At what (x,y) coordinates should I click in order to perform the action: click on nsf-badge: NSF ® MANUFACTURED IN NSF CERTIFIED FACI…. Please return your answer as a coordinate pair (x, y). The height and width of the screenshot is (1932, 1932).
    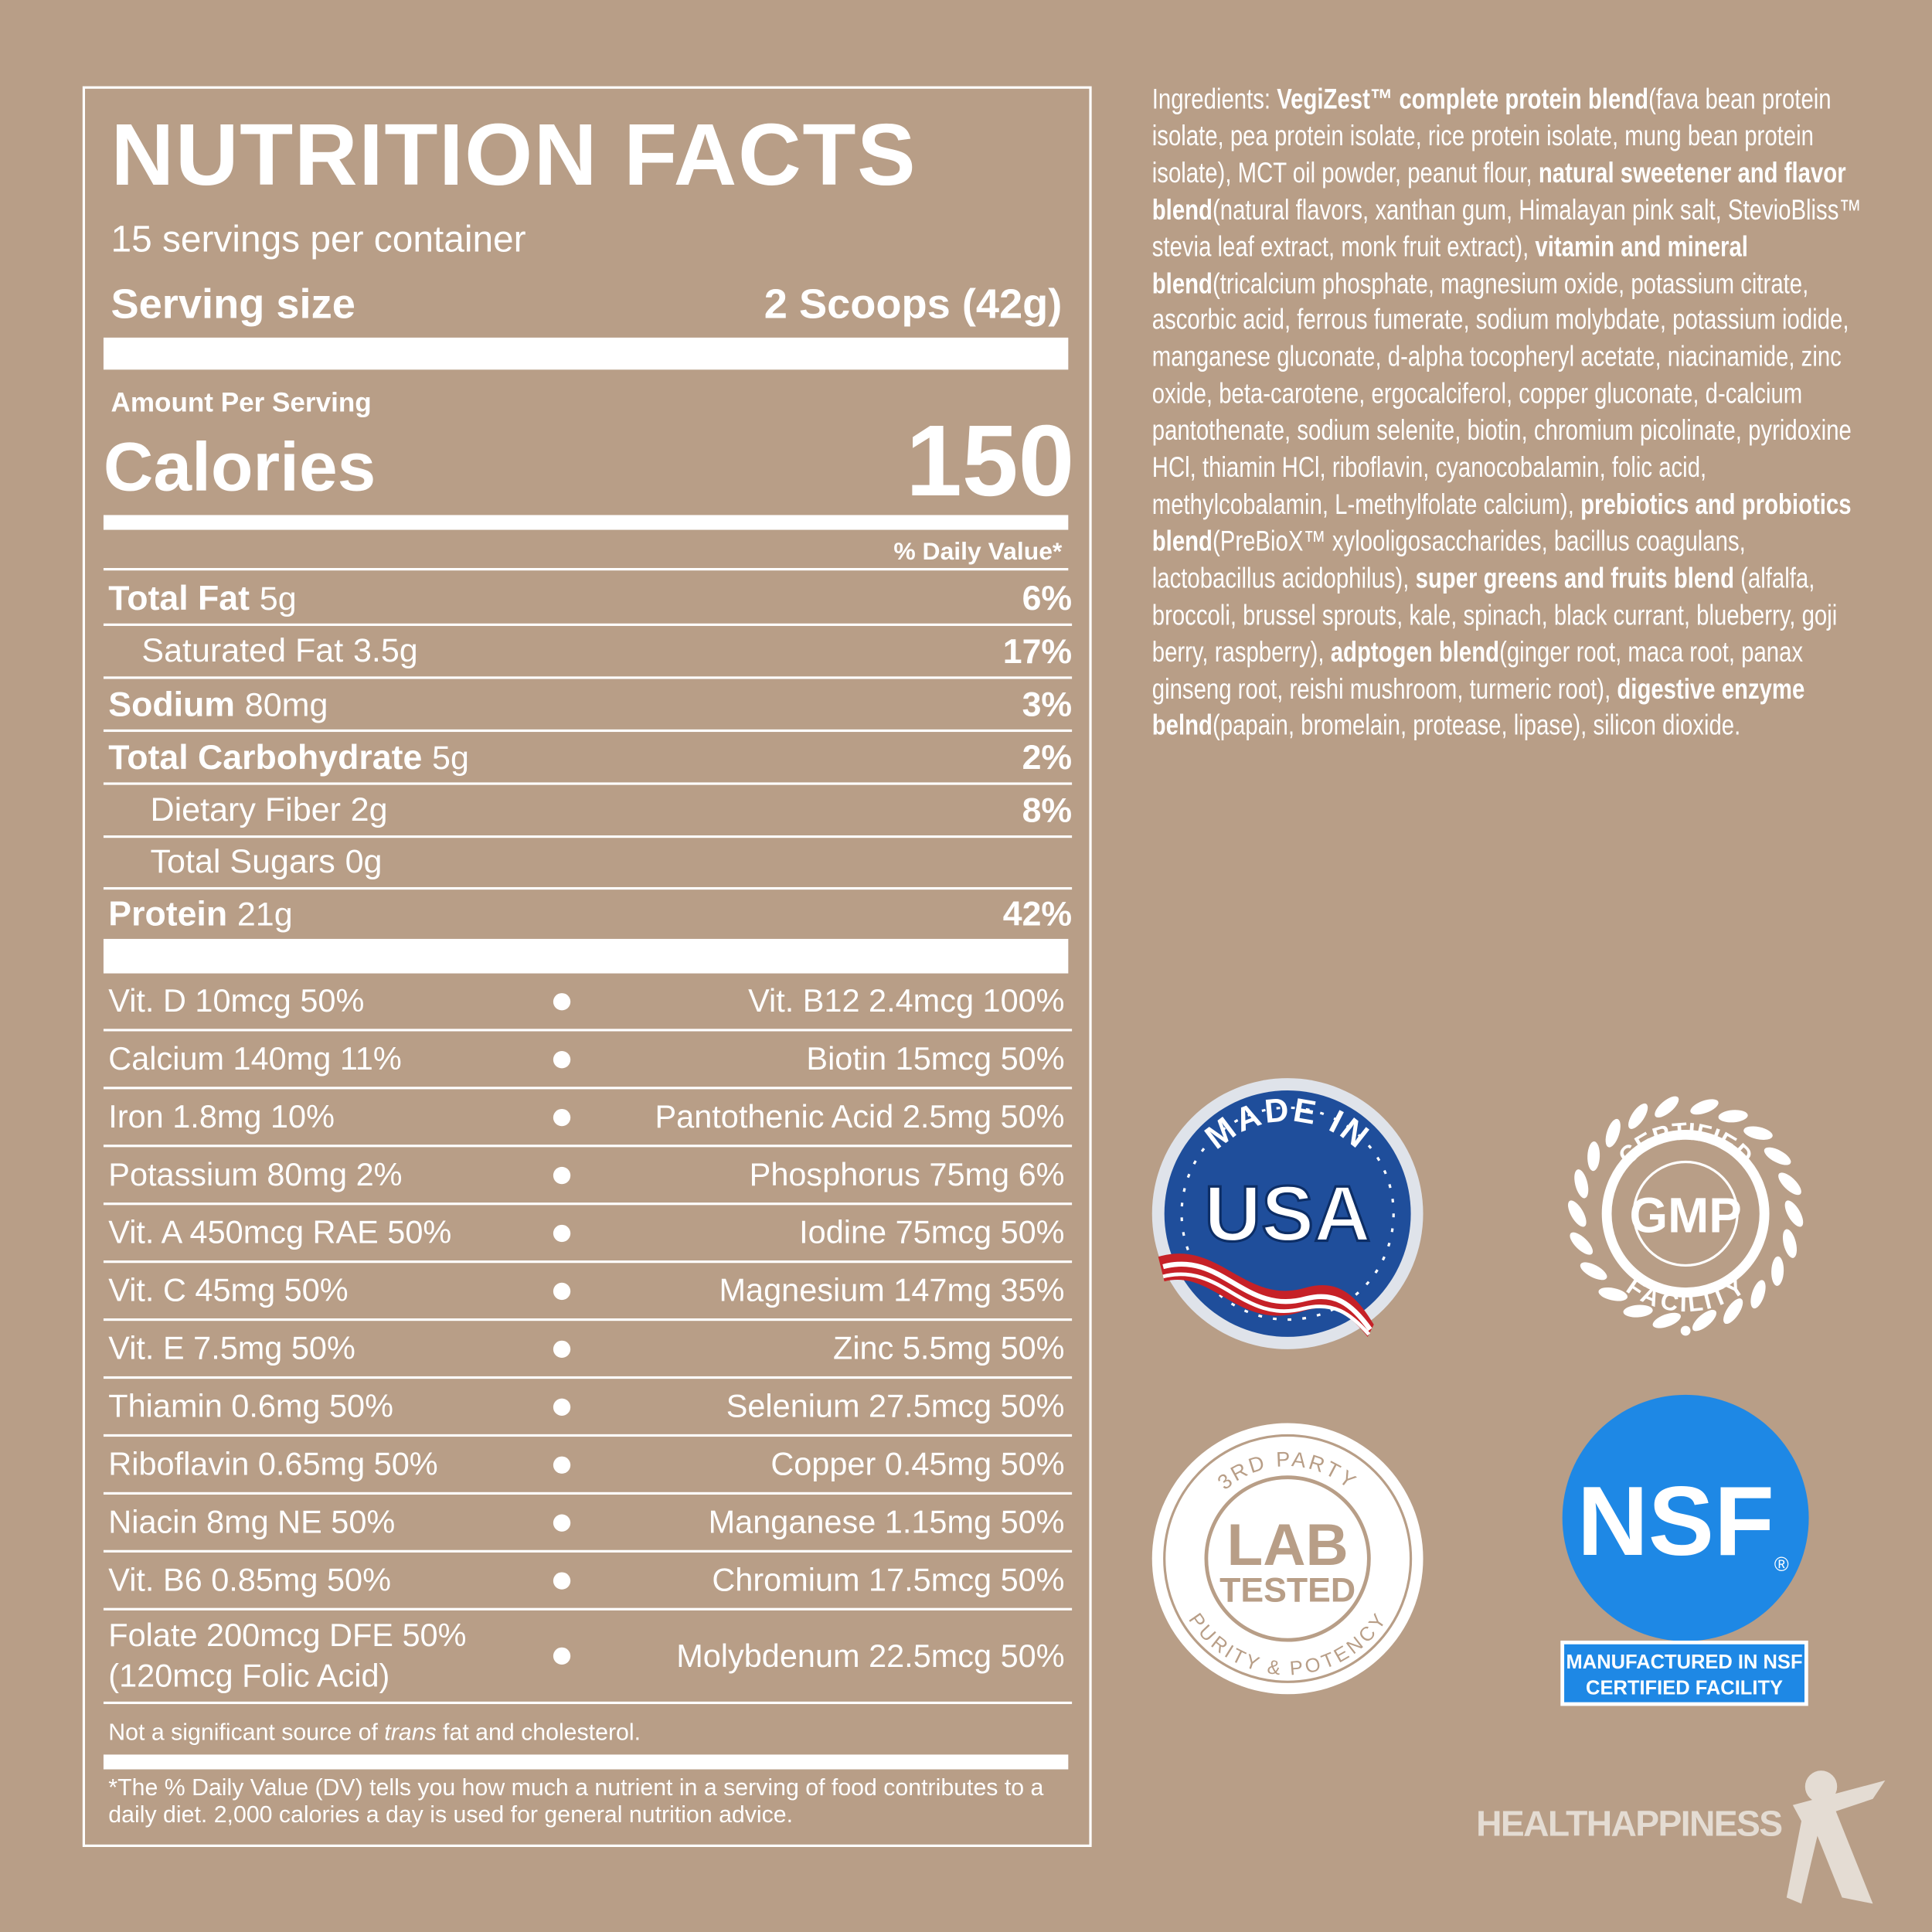
    Looking at the image, I should click on (1685, 1550).